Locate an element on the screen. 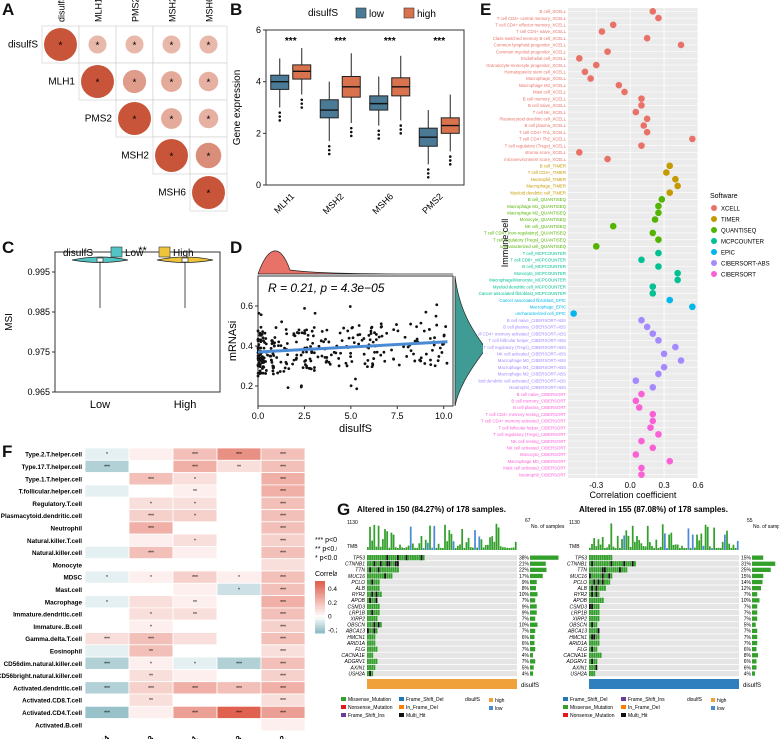 This screenshot has width=779, height=739. heatmap-row-label: Activated.CD4.T.cell is located at coordinates (52, 713).